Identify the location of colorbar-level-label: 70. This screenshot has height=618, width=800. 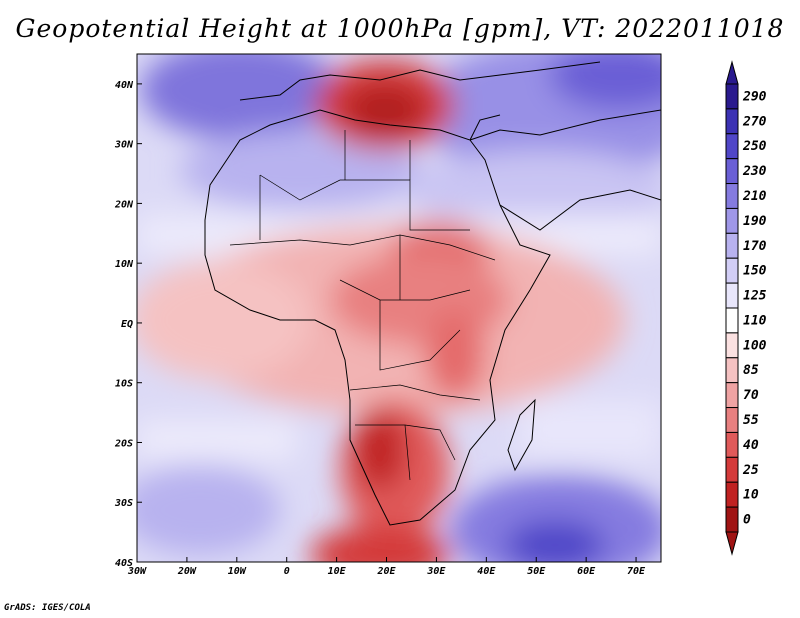
(751, 395).